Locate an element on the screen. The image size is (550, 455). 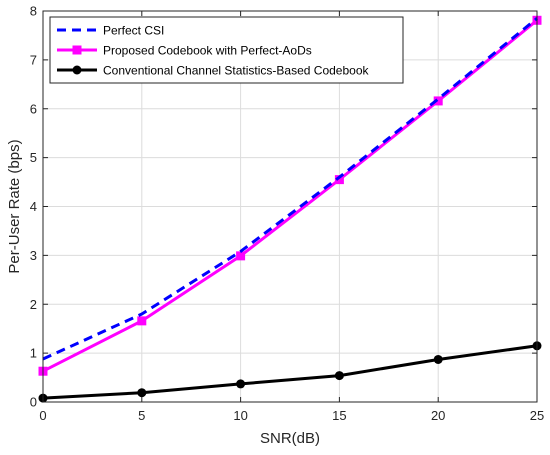
x-tick-label: 25 is located at coordinates (537, 415).